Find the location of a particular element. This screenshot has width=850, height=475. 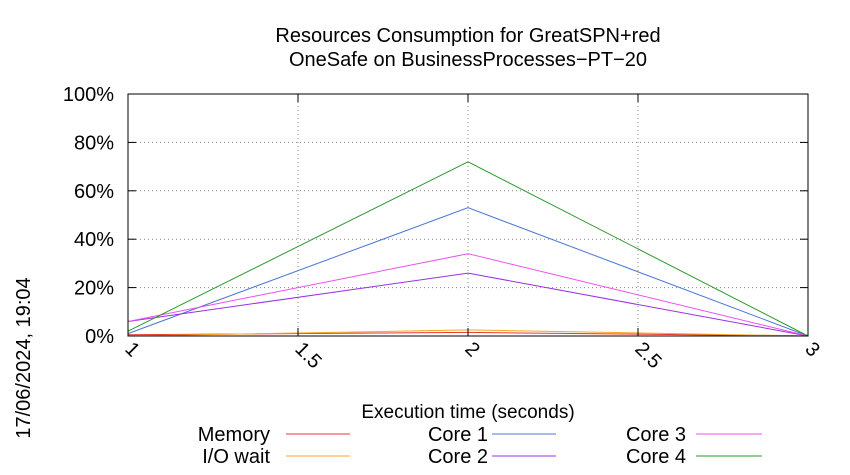

legend-label-core-2: Core 2 is located at coordinates (458, 457).